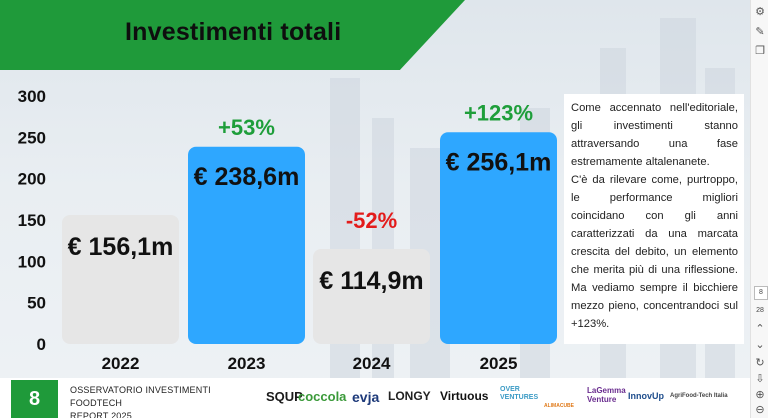  Describe the element at coordinates (760, 345) in the screenshot. I see `chevron-down-icon: ⌄` at that location.